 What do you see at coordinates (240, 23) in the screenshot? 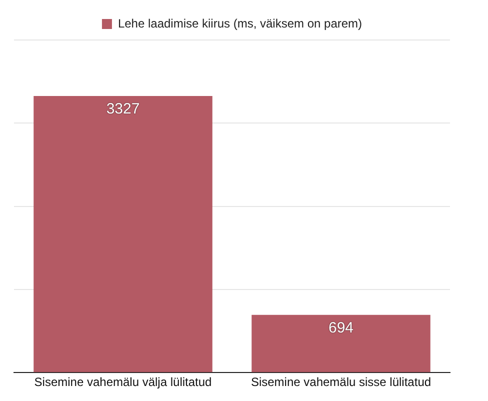
I see `legend-label: Lehe laadimise kiirus (ms, väiksem on parem)` at bounding box center [240, 23].